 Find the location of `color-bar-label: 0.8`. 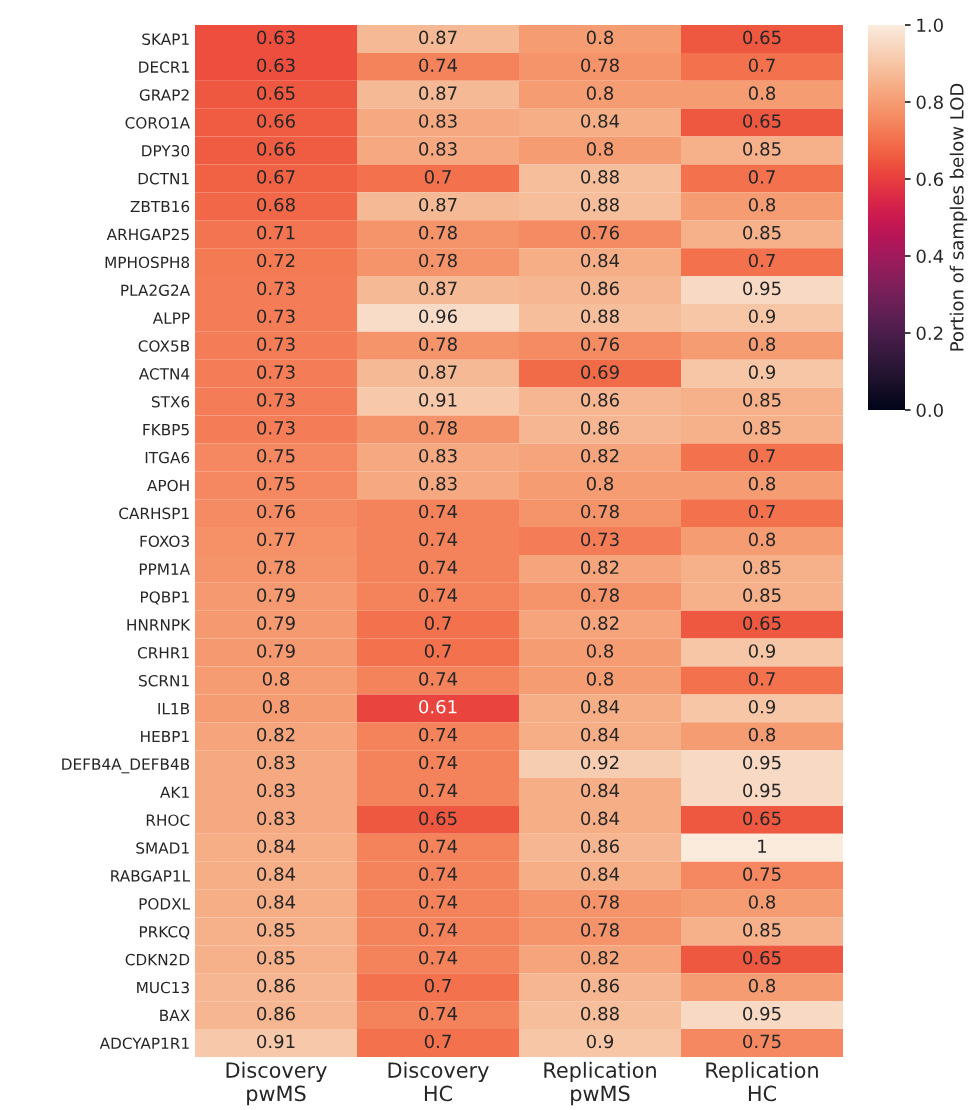

color-bar-label: 0.8 is located at coordinates (929, 102).